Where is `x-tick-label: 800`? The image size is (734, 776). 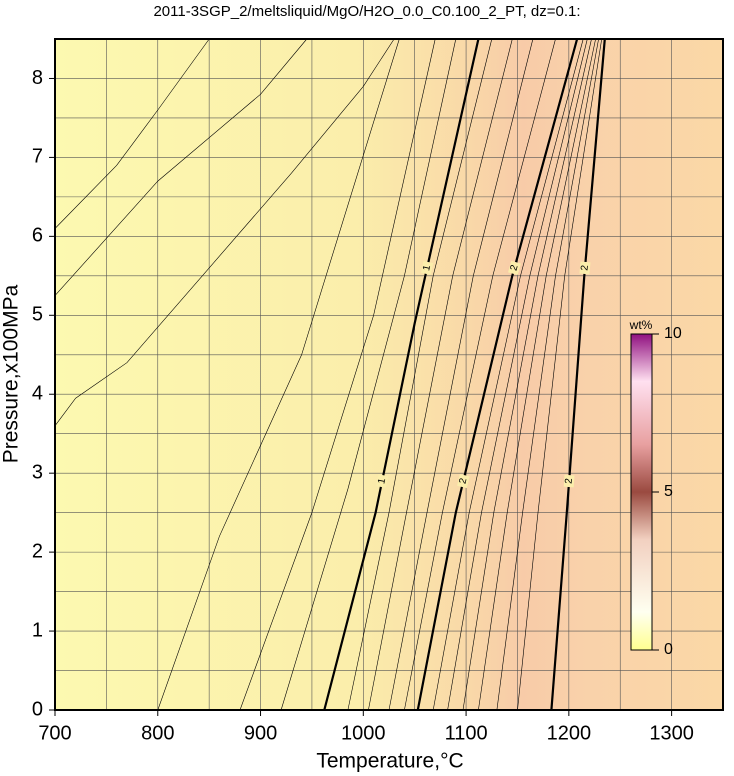 x-tick-label: 800 is located at coordinates (157, 733).